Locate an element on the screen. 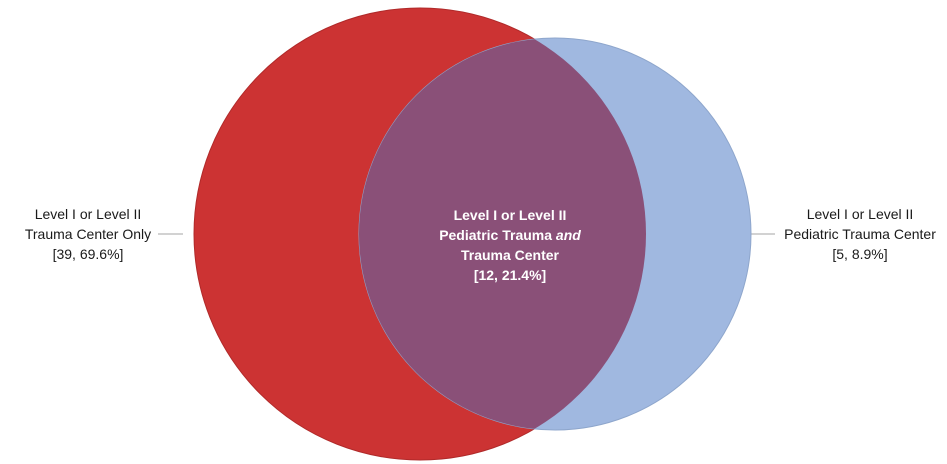  label-right-line2: Pediatric Trauma Center is located at coordinates (860, 234).